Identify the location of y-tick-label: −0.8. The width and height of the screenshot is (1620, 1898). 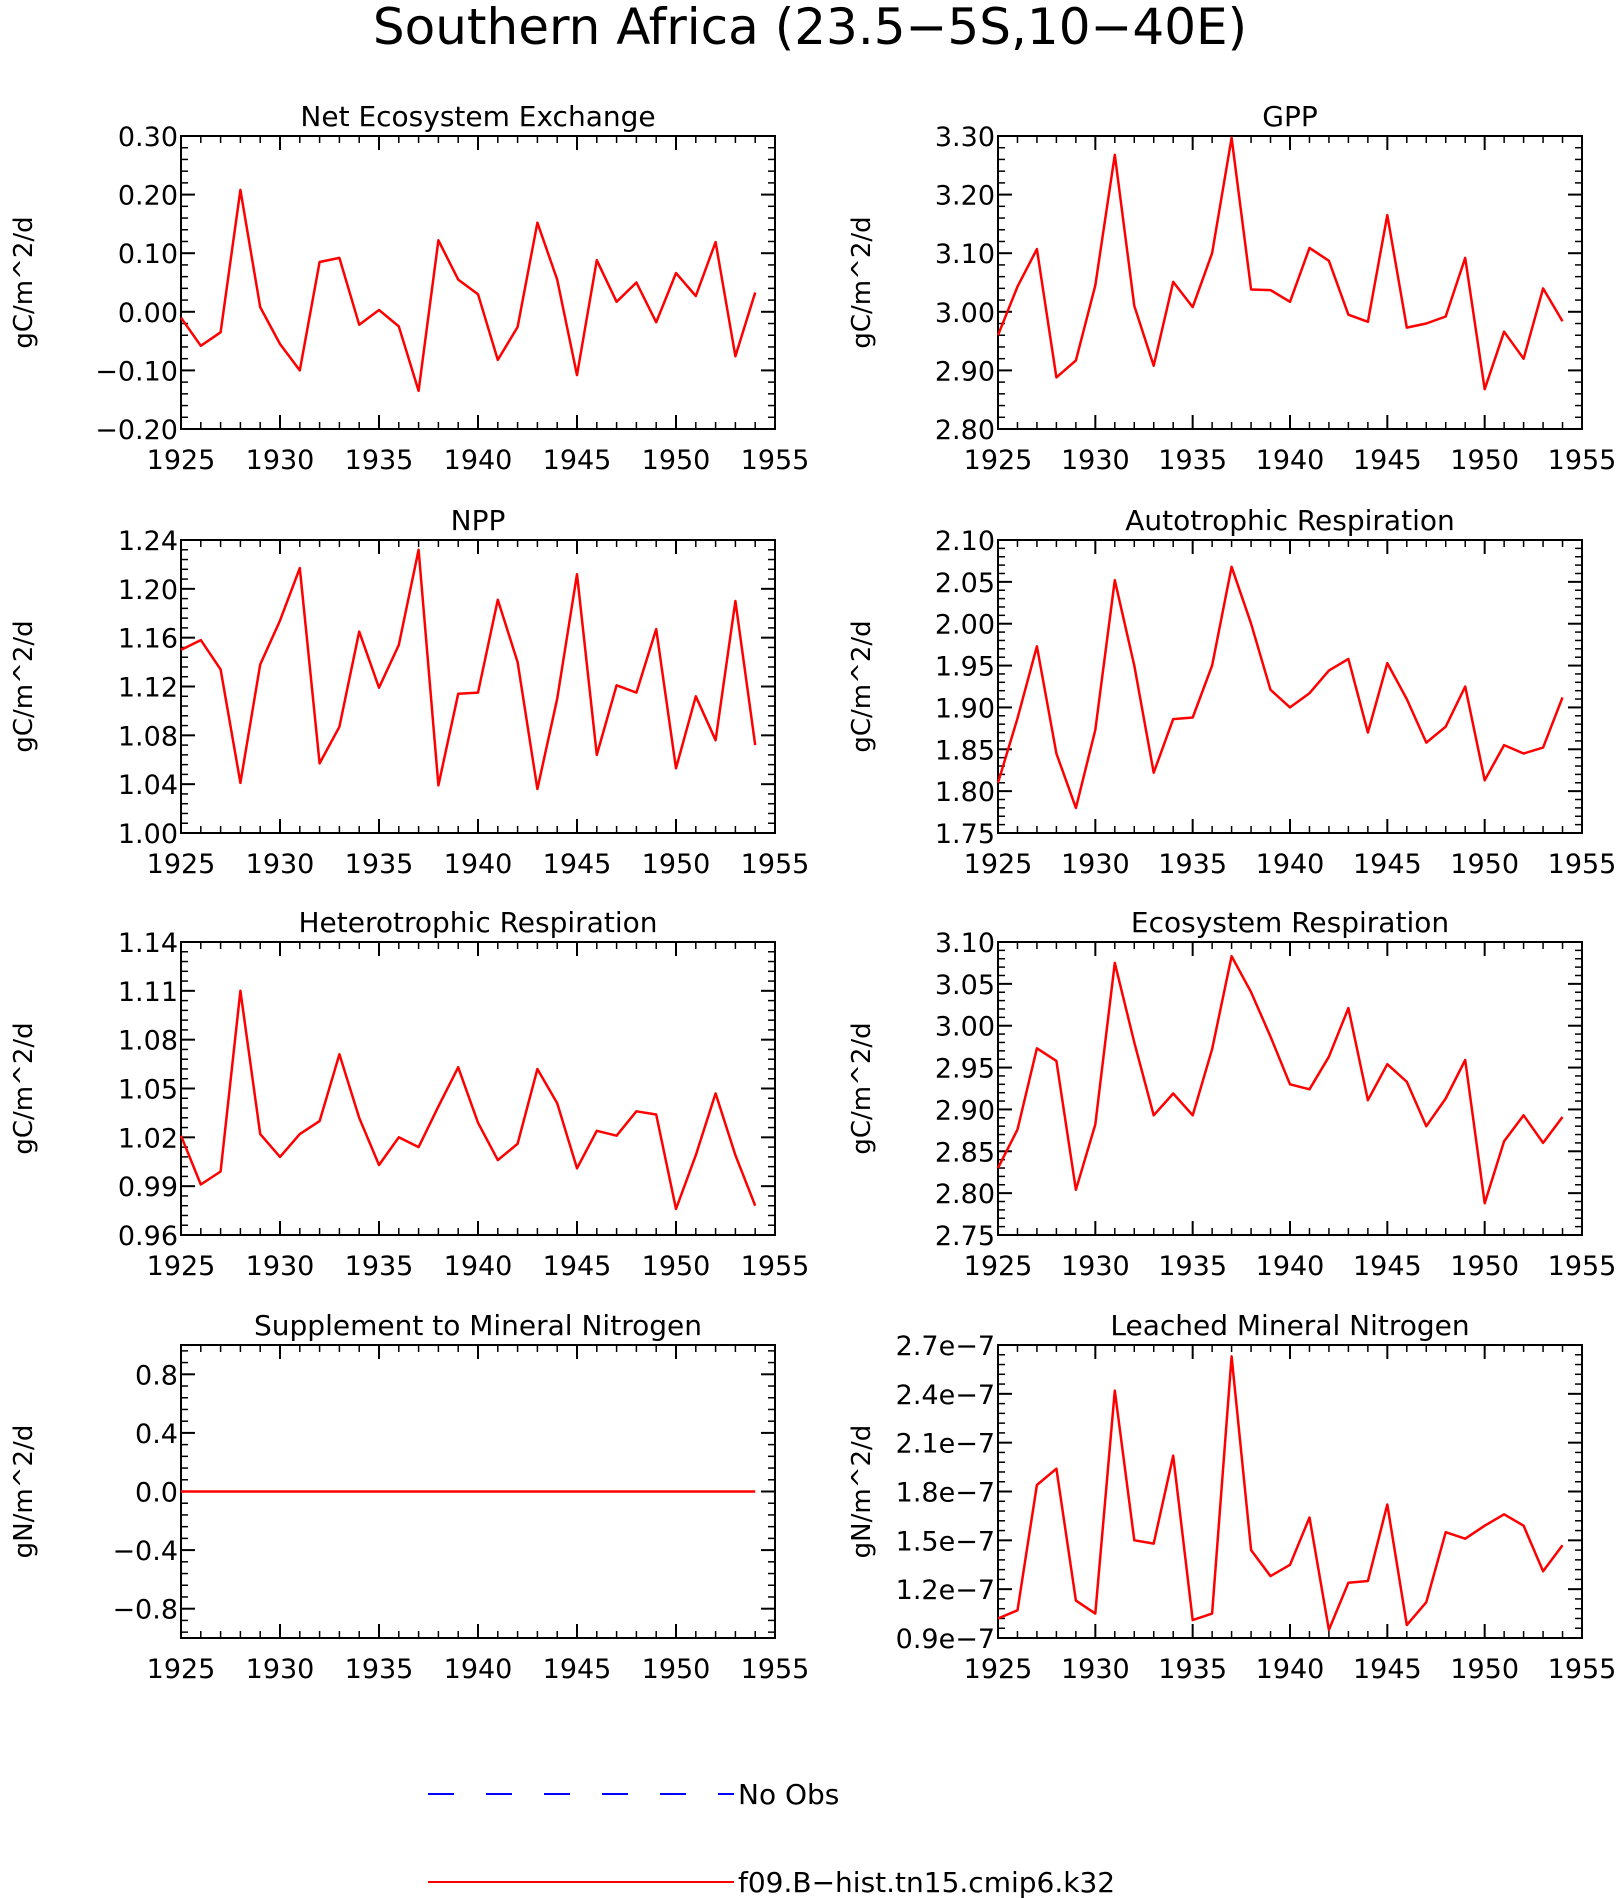
(145, 1610).